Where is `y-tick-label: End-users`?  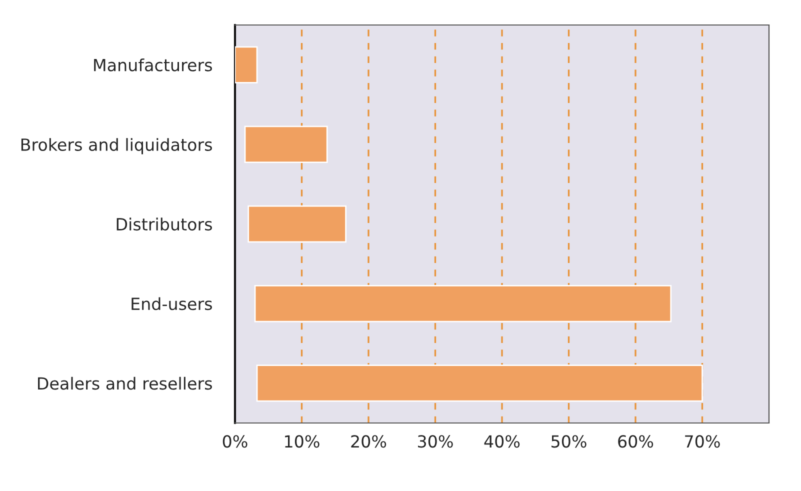
y-tick-label: End-users is located at coordinates (172, 303).